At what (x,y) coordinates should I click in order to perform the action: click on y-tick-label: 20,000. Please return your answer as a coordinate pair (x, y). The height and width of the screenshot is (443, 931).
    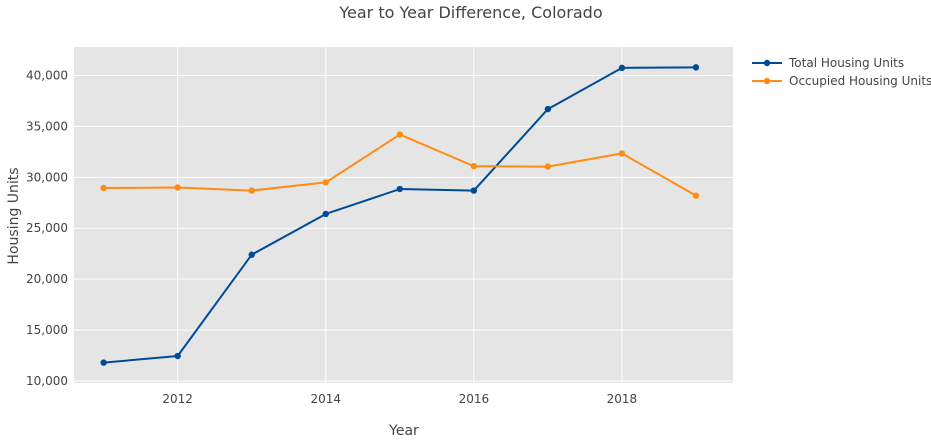
    Looking at the image, I should click on (47, 279).